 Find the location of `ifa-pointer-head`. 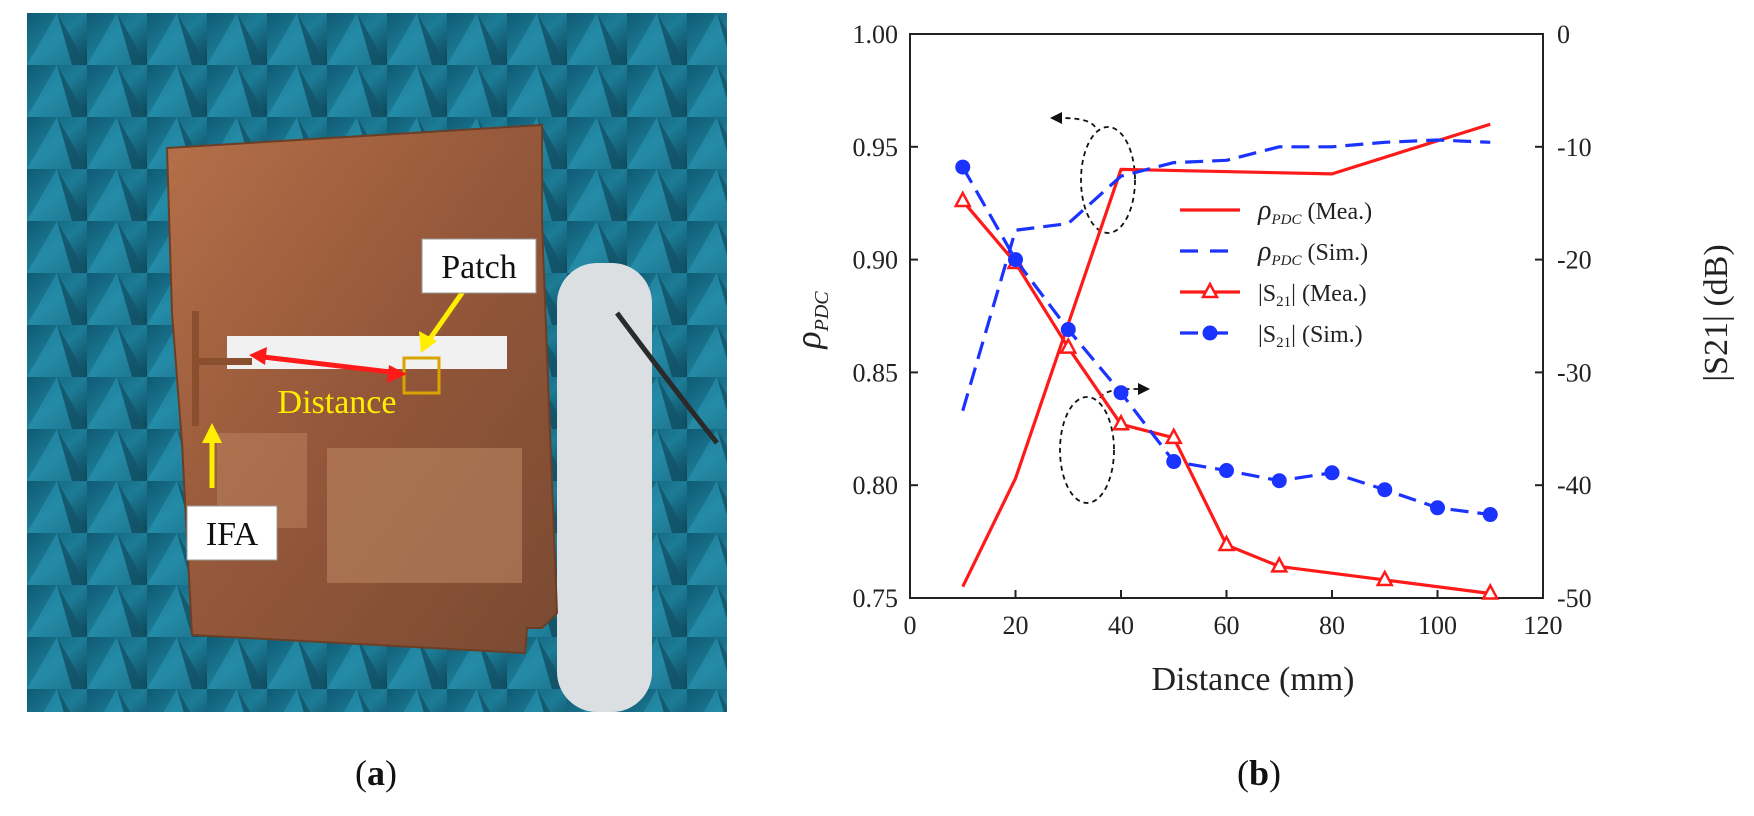

ifa-pointer-head is located at coordinates (212, 433).